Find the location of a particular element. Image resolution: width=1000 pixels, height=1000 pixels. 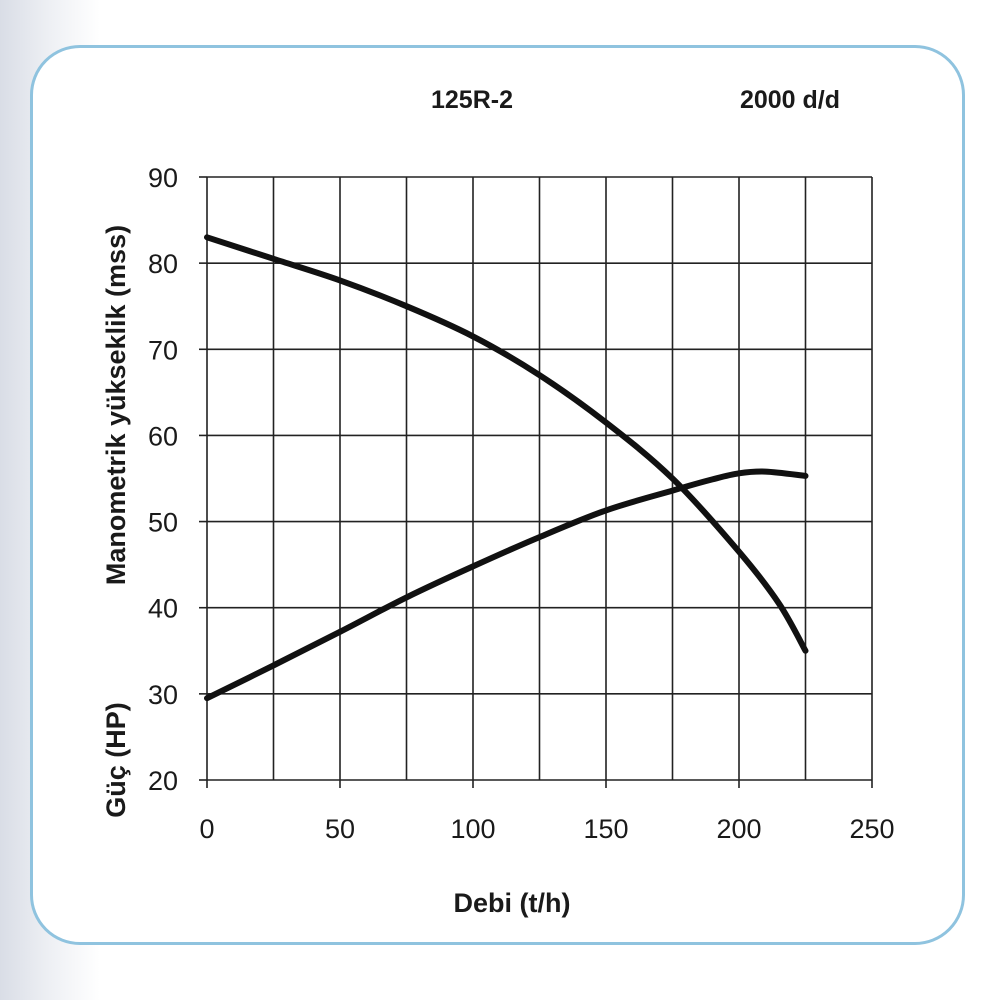

y-tick-labels: 20 30 40 50 60 70 80 90 is located at coordinates (163, 479).